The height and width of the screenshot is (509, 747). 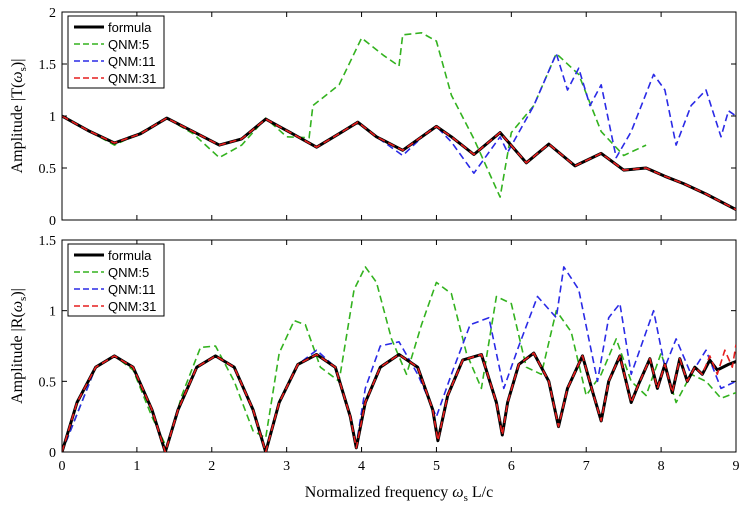 I want to click on top-legend-label: QNM:11, so click(x=131, y=61).